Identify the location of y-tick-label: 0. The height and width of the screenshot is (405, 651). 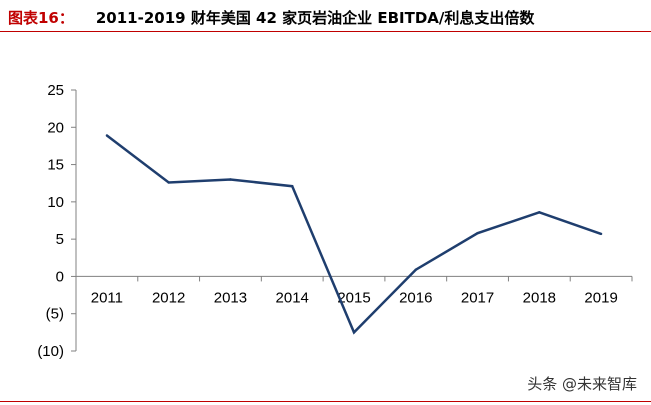
(60, 276).